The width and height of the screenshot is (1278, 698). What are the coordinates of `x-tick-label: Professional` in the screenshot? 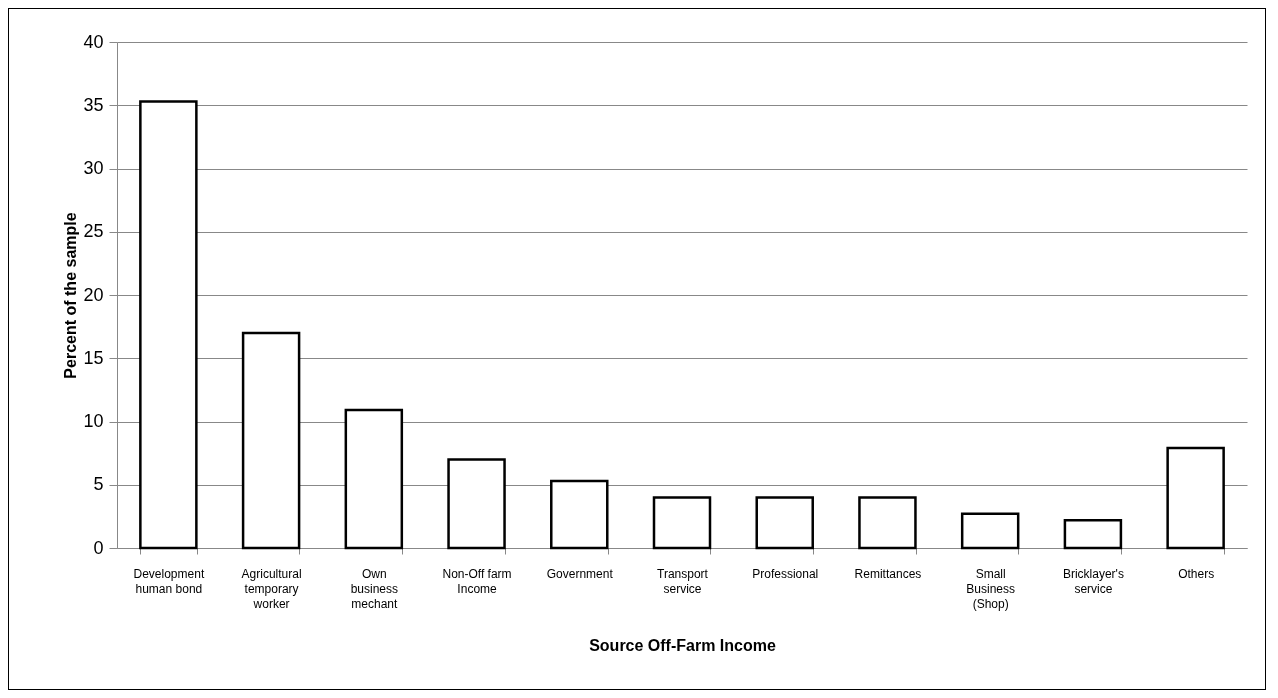 It's located at (785, 573).